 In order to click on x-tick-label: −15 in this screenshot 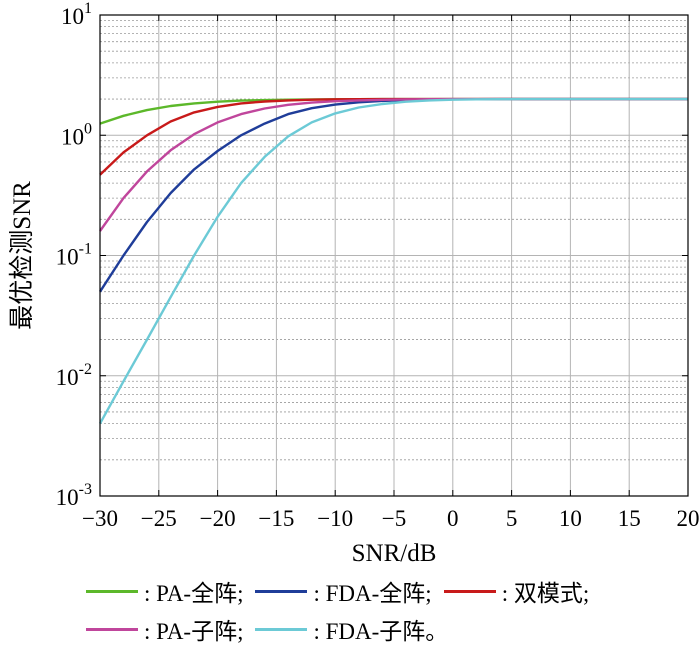, I will do `click(276, 518)`.